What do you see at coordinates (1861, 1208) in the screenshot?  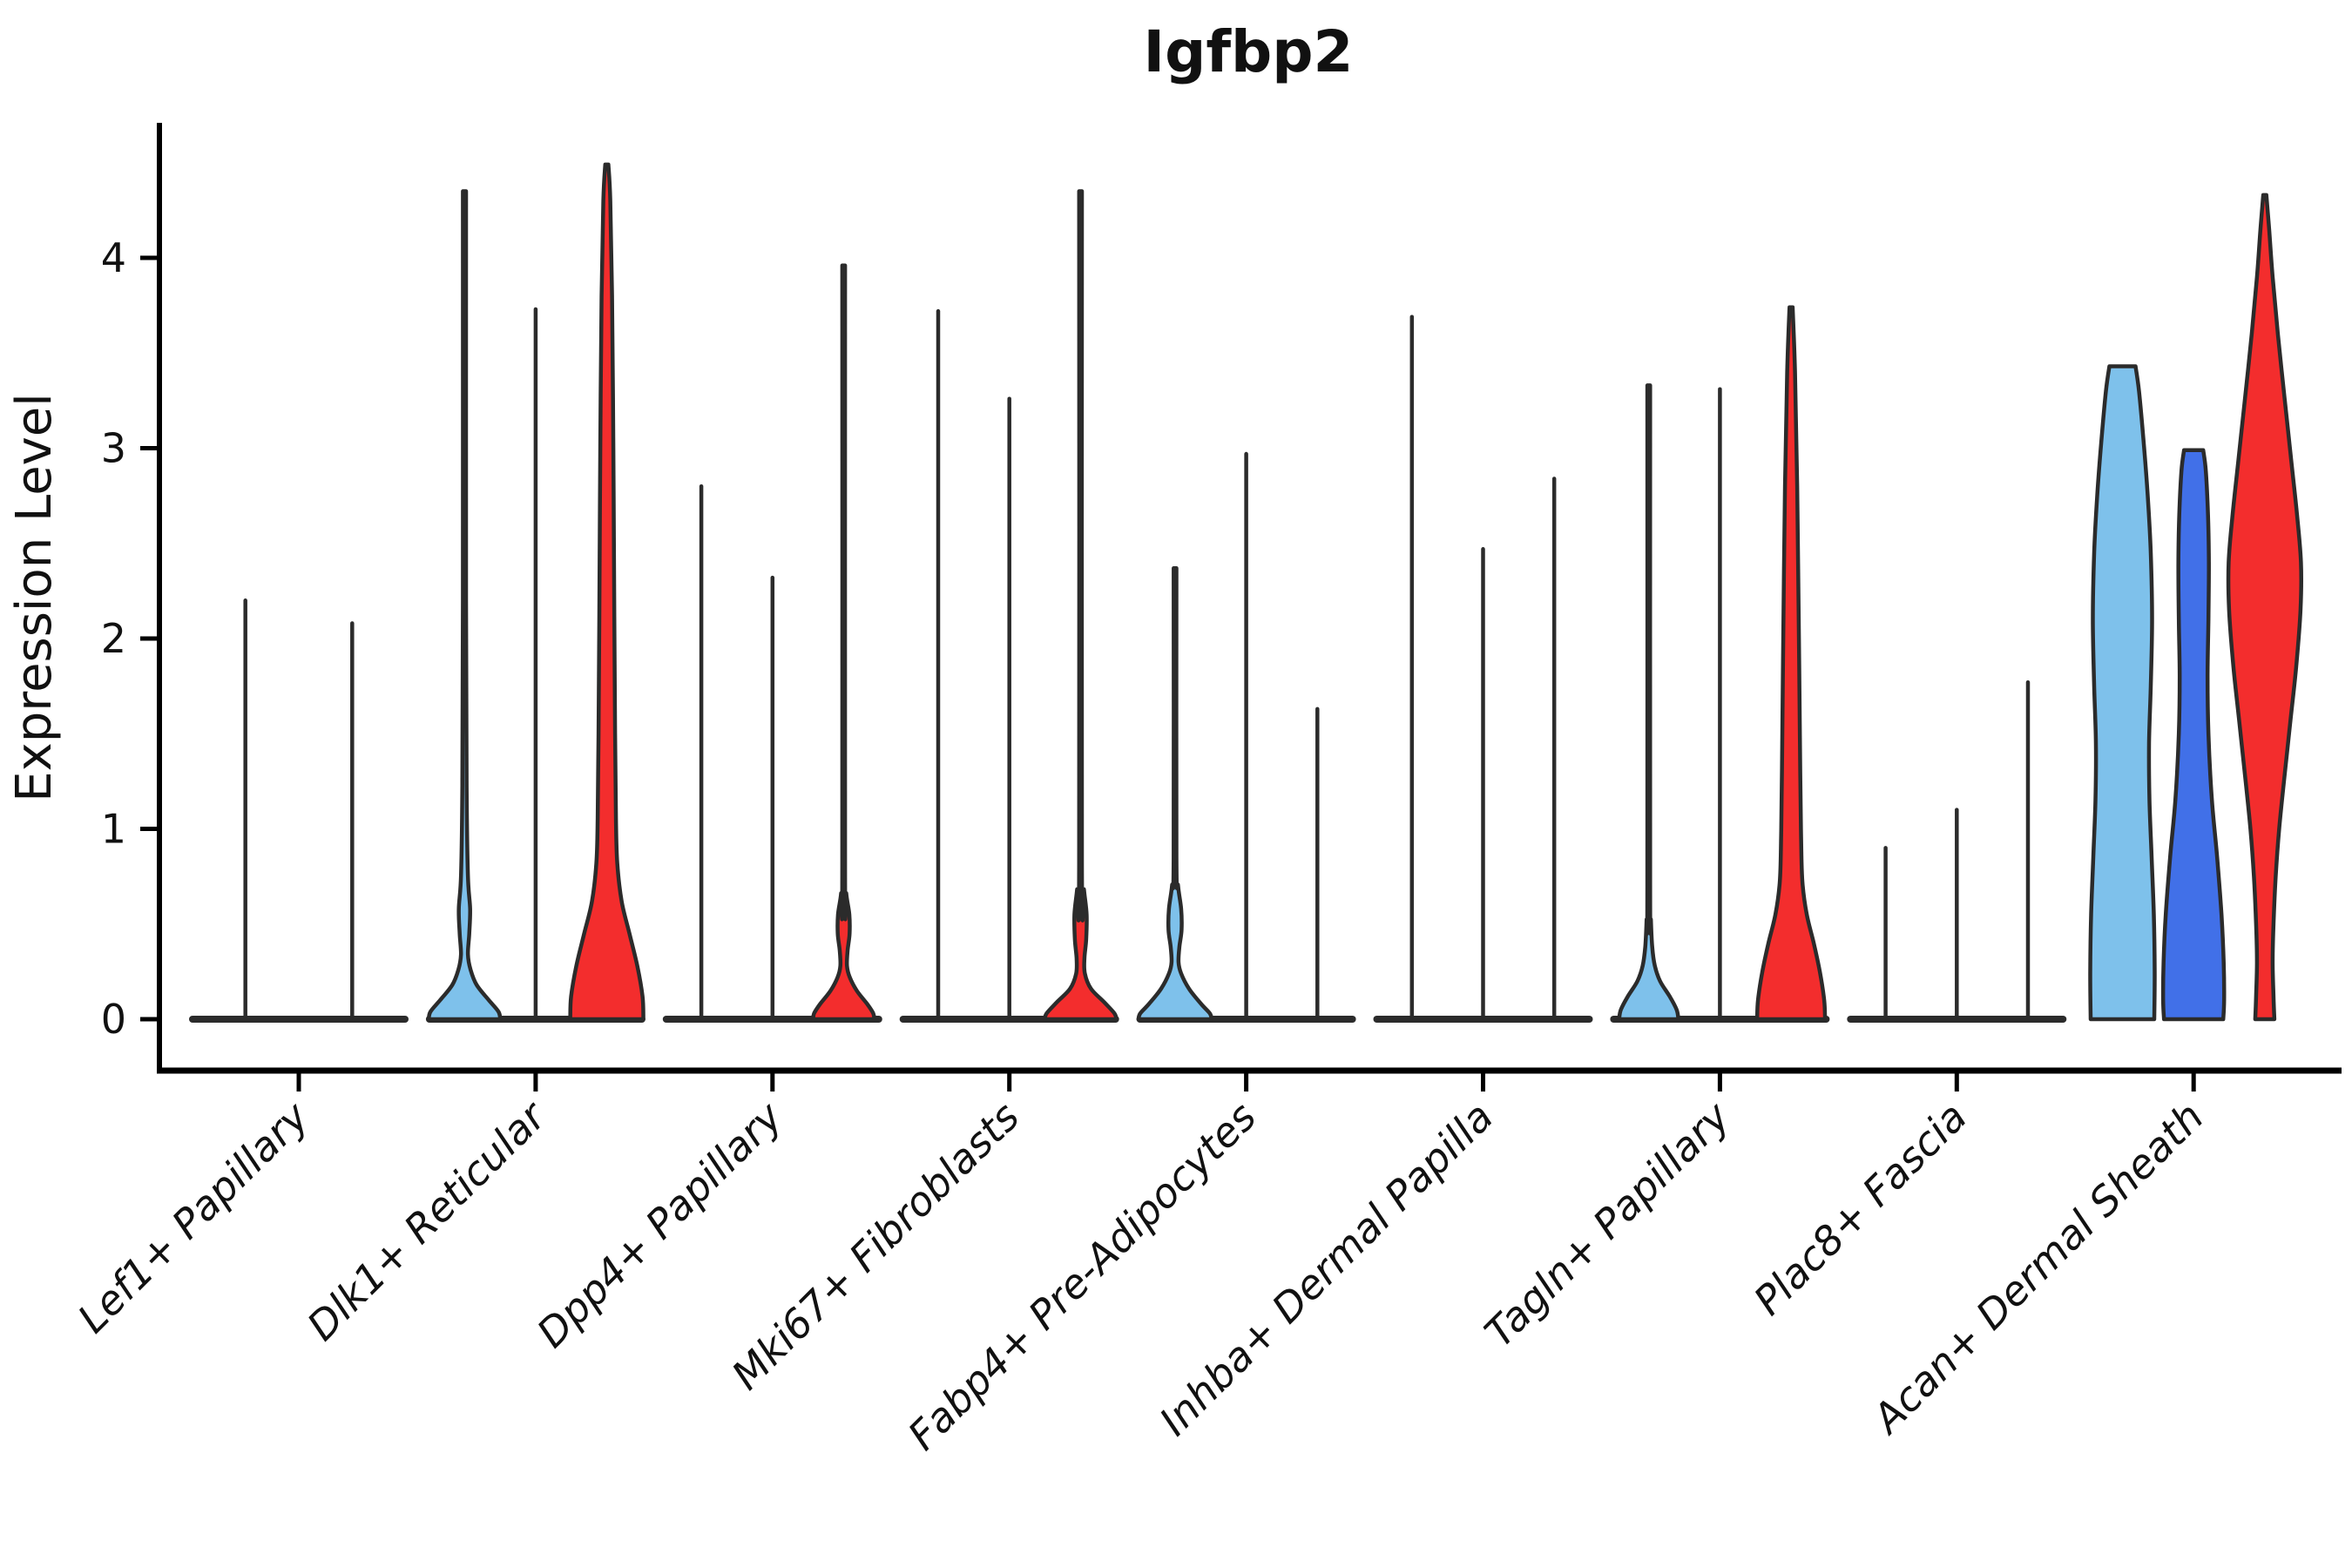 I see `x-tick-label: Plac8+ Fascia` at bounding box center [1861, 1208].